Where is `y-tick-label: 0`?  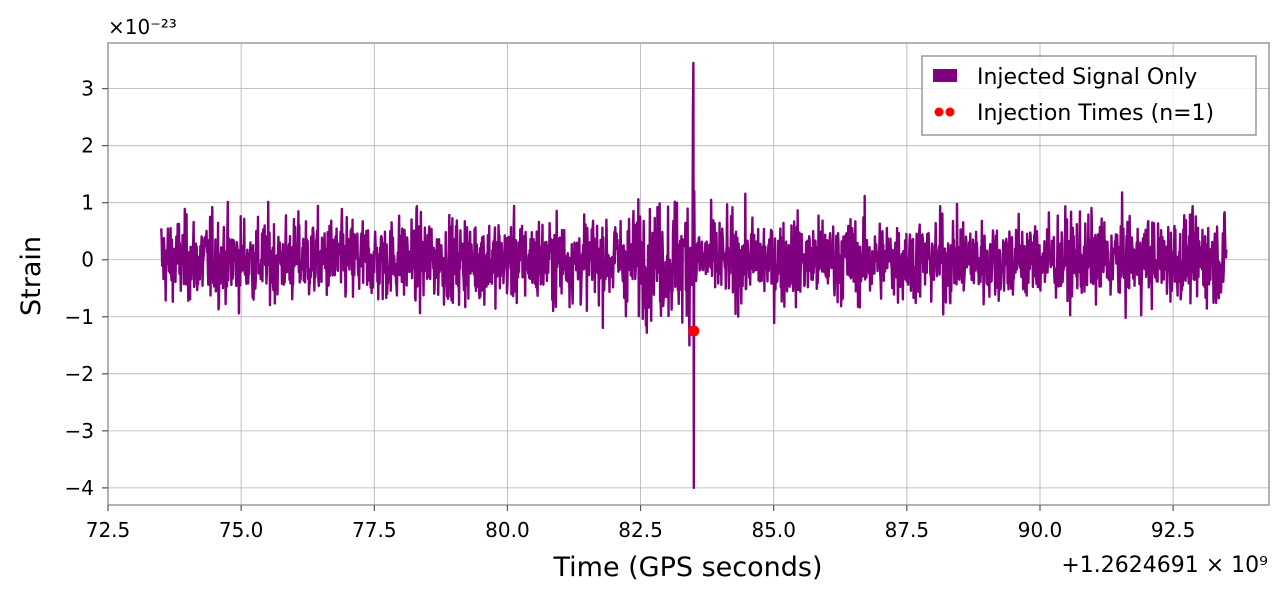 y-tick-label: 0 is located at coordinates (87, 260).